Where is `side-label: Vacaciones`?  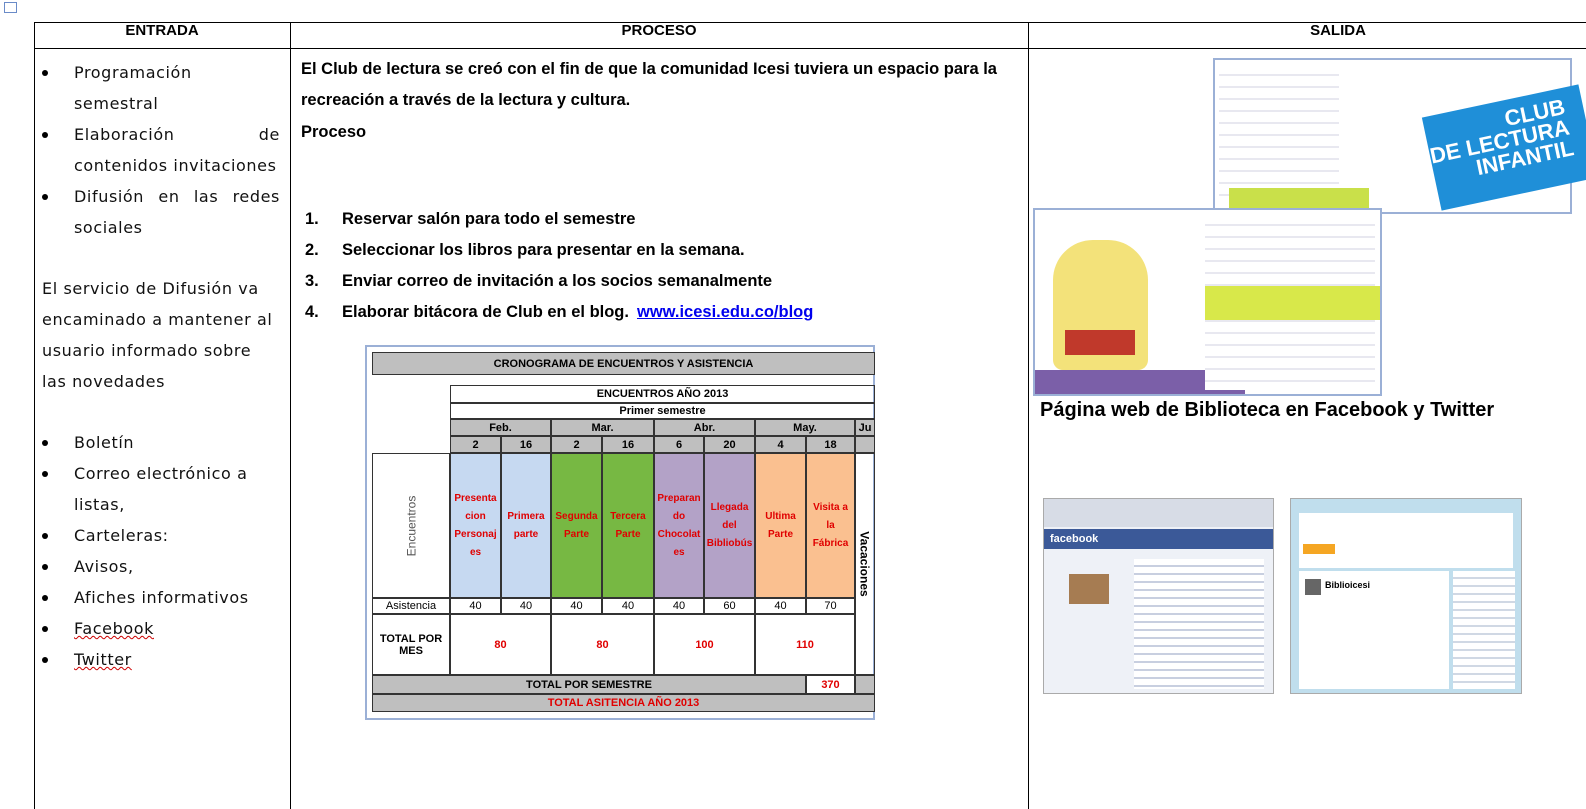 side-label: Vacaciones is located at coordinates (865, 564).